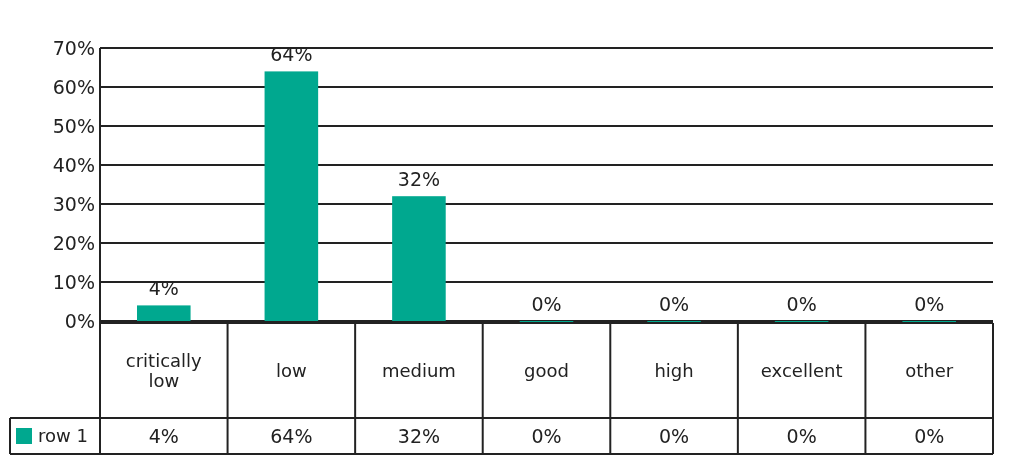  What do you see at coordinates (674, 370) in the screenshot?
I see `x-tick-label: high` at bounding box center [674, 370].